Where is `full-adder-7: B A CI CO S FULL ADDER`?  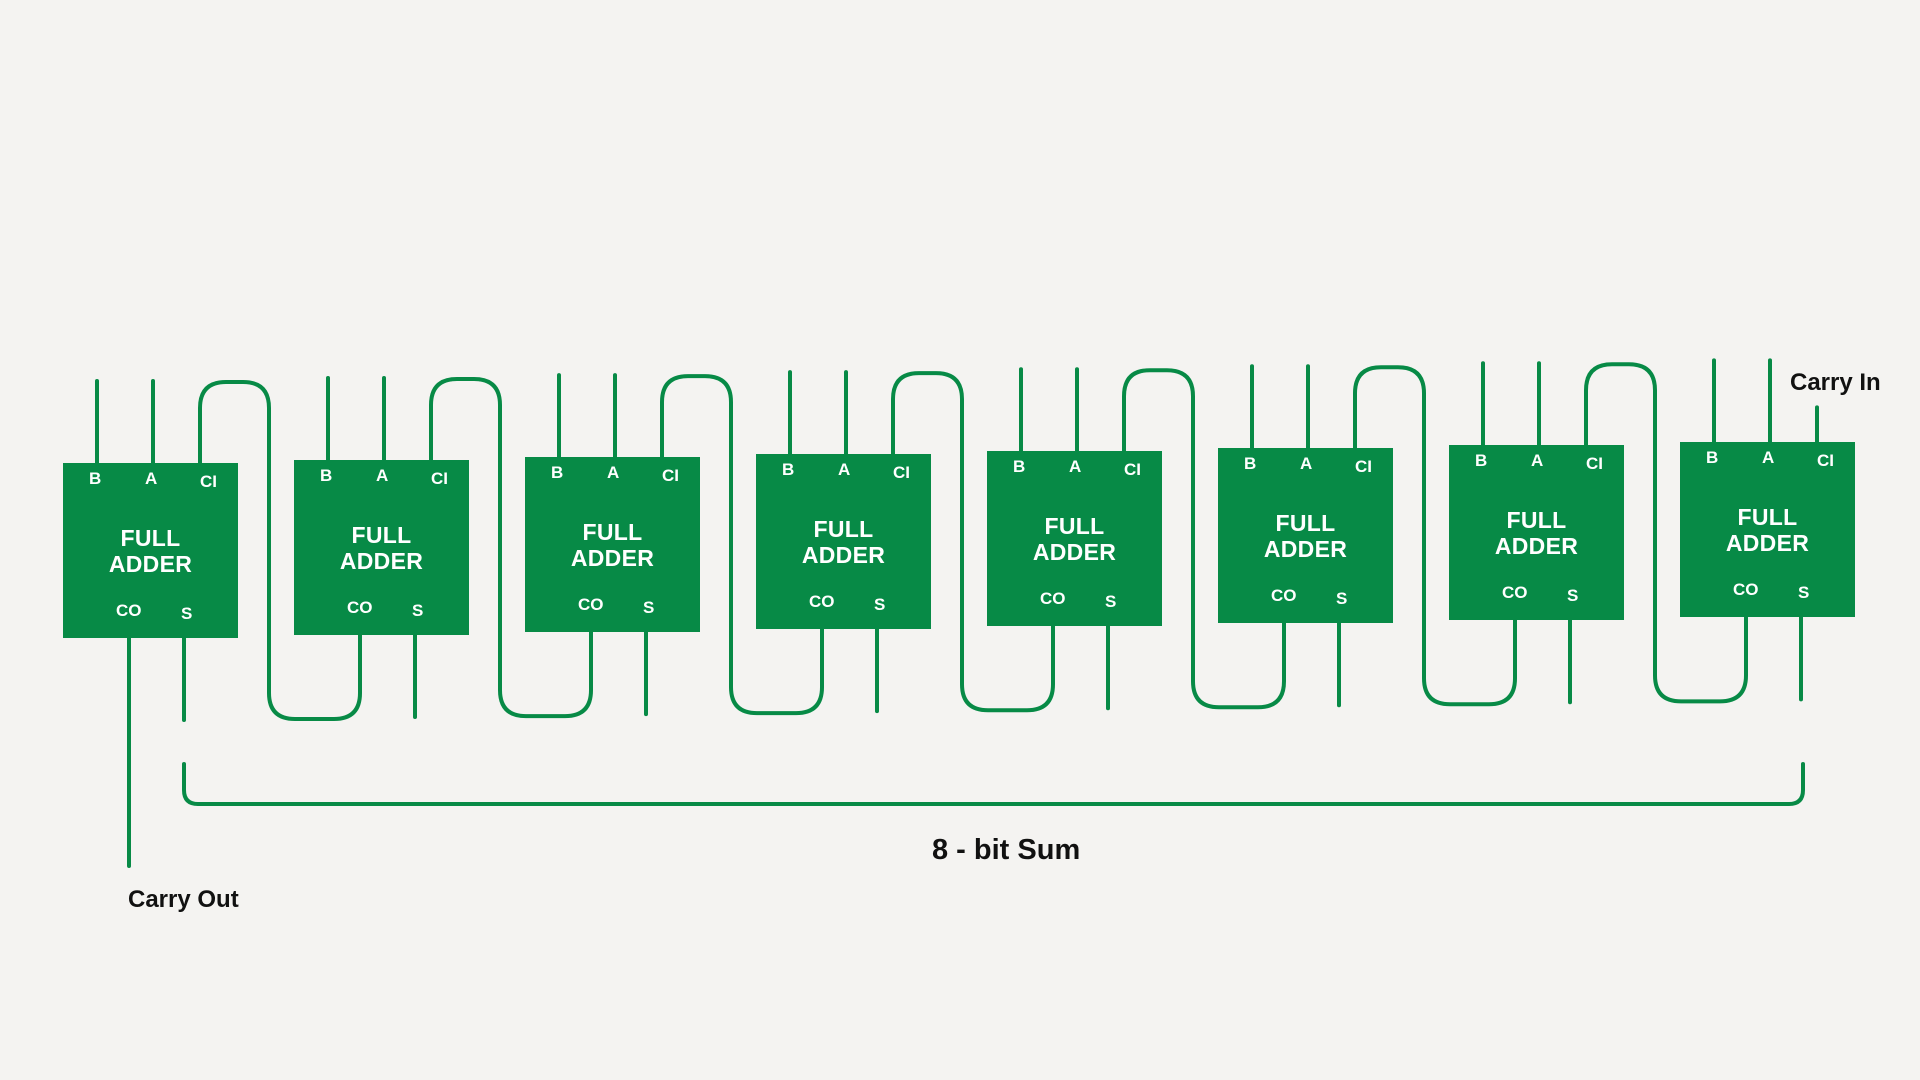 full-adder-7: B A CI CO S FULL ADDER is located at coordinates (1536, 533).